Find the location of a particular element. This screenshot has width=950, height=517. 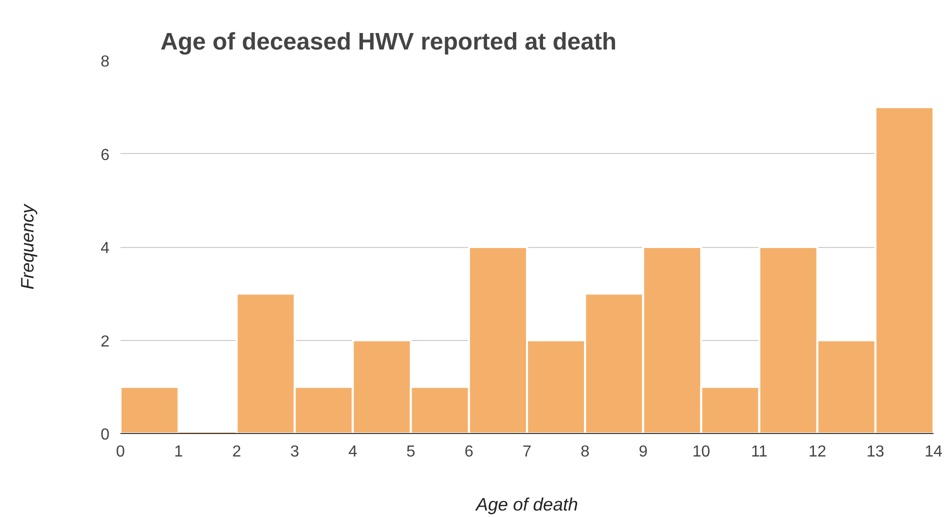

y-tick-label: 8 is located at coordinates (105, 62).